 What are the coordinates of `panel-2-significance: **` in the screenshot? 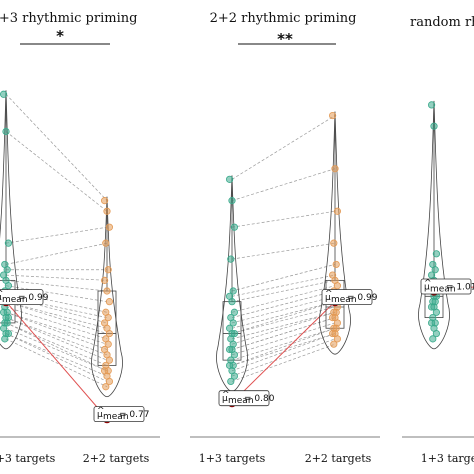 It's located at (285, 39).